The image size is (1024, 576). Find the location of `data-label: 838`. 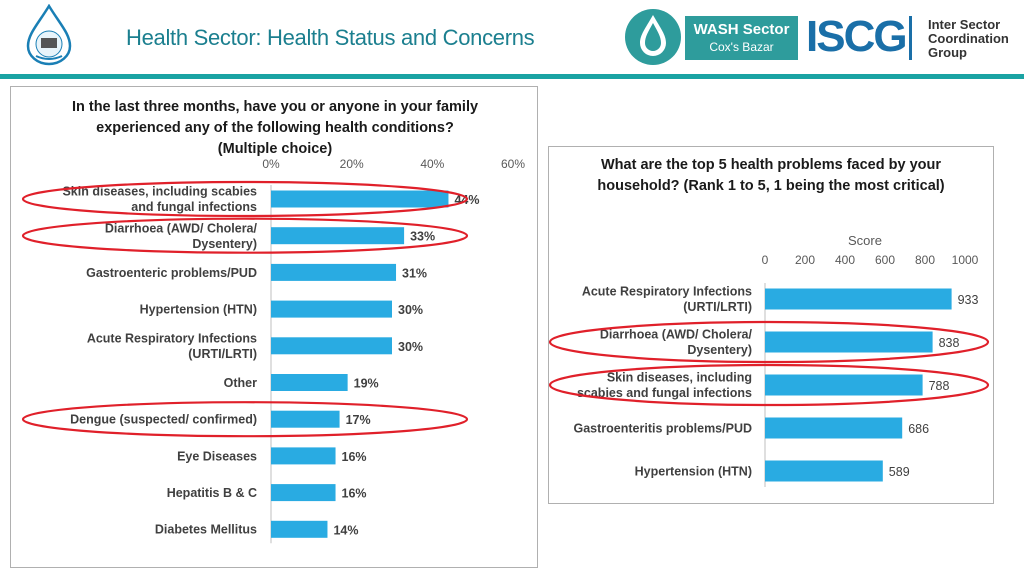

data-label: 838 is located at coordinates (949, 343).